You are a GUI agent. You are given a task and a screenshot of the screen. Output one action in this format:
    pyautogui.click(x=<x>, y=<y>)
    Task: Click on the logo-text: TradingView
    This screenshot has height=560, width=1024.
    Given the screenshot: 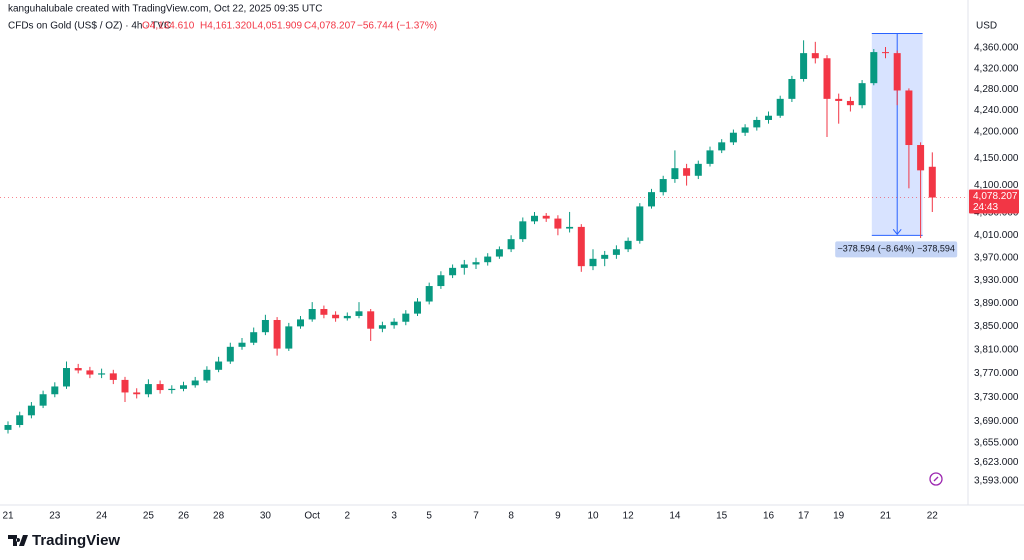 What is the action you would take?
    pyautogui.click(x=76, y=540)
    